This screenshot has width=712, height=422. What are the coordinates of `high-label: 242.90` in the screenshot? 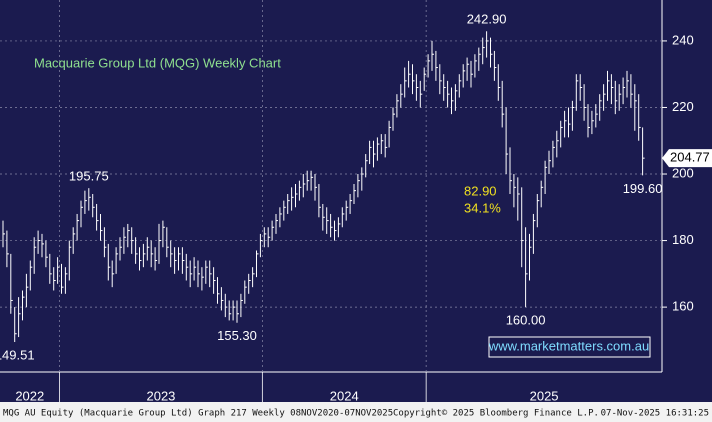 It's located at (487, 19).